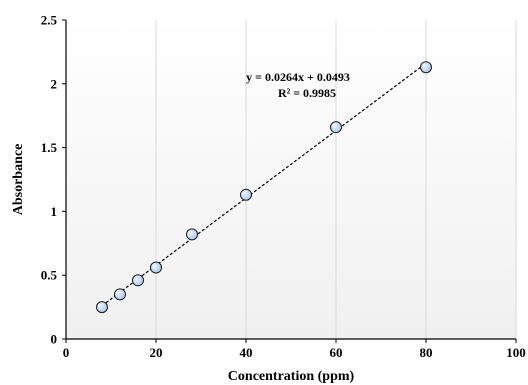 The image size is (528, 385). What do you see at coordinates (426, 352) in the screenshot?
I see `x-tick-label: 80` at bounding box center [426, 352].